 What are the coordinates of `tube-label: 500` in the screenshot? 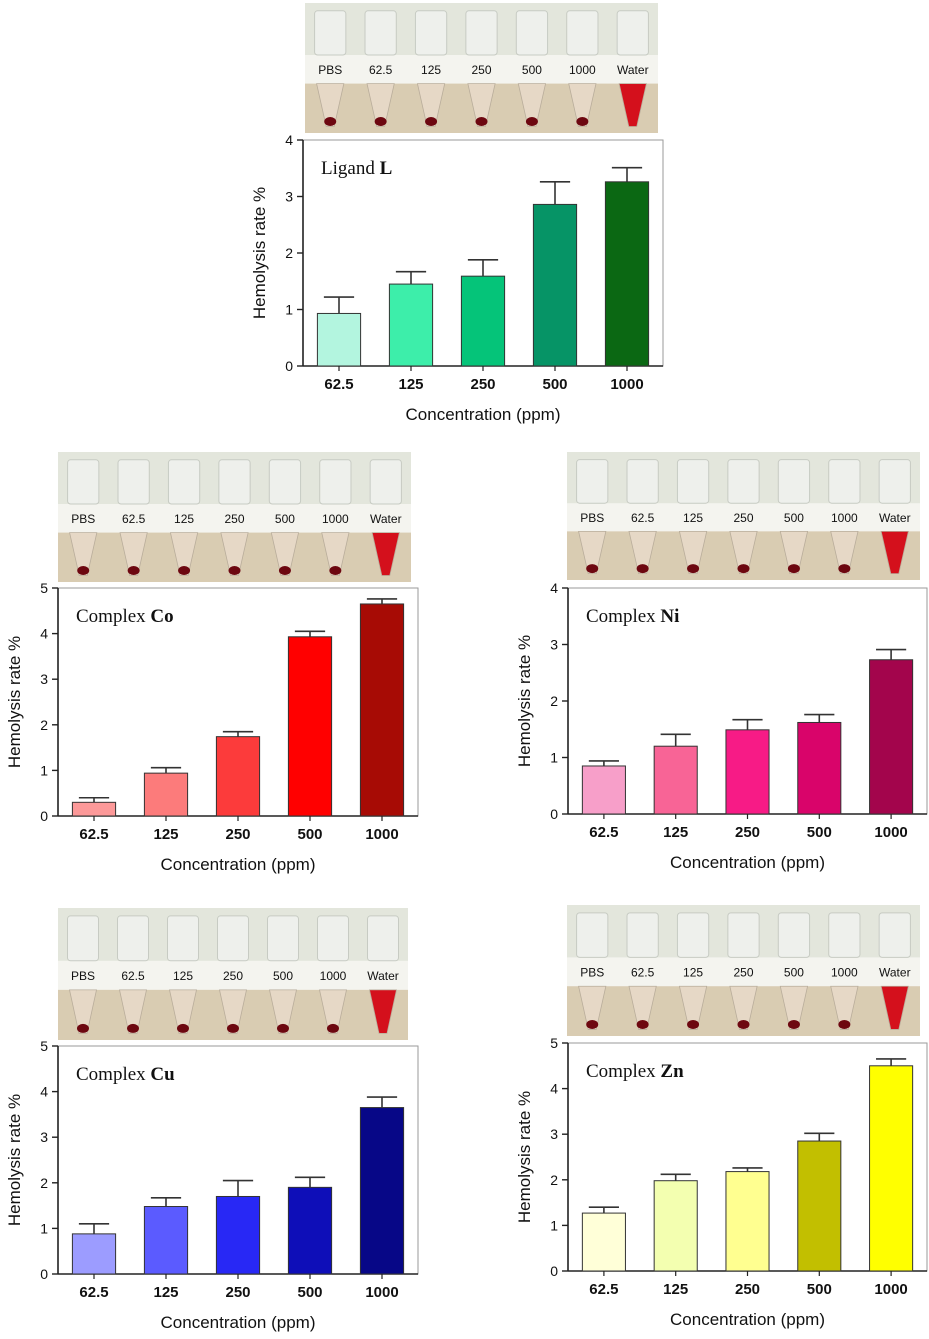 It's located at (794, 518).